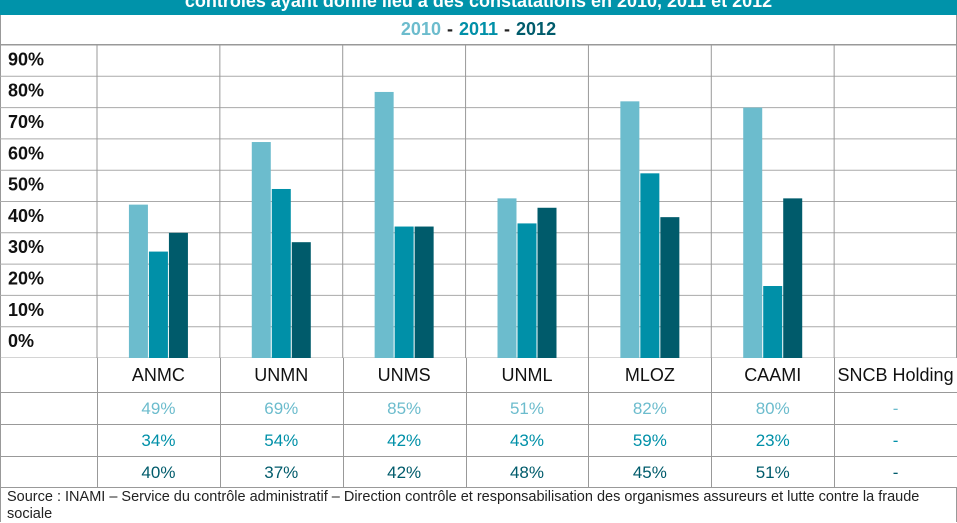 Image resolution: width=957 pixels, height=523 pixels. What do you see at coordinates (650, 441) in the screenshot?
I see `value-label: 59%` at bounding box center [650, 441].